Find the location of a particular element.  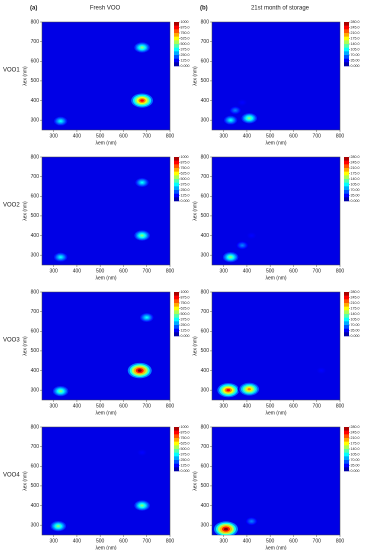

colorbar-label: 500.0 is located at coordinates (185, 449).